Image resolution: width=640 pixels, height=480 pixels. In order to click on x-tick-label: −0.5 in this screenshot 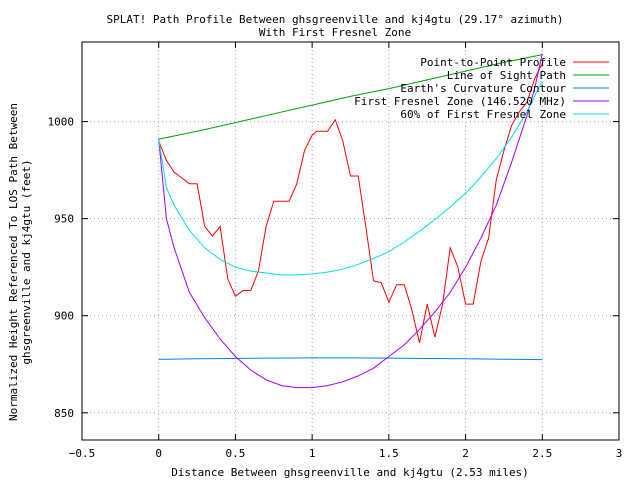, I will do `click(82, 453)`.